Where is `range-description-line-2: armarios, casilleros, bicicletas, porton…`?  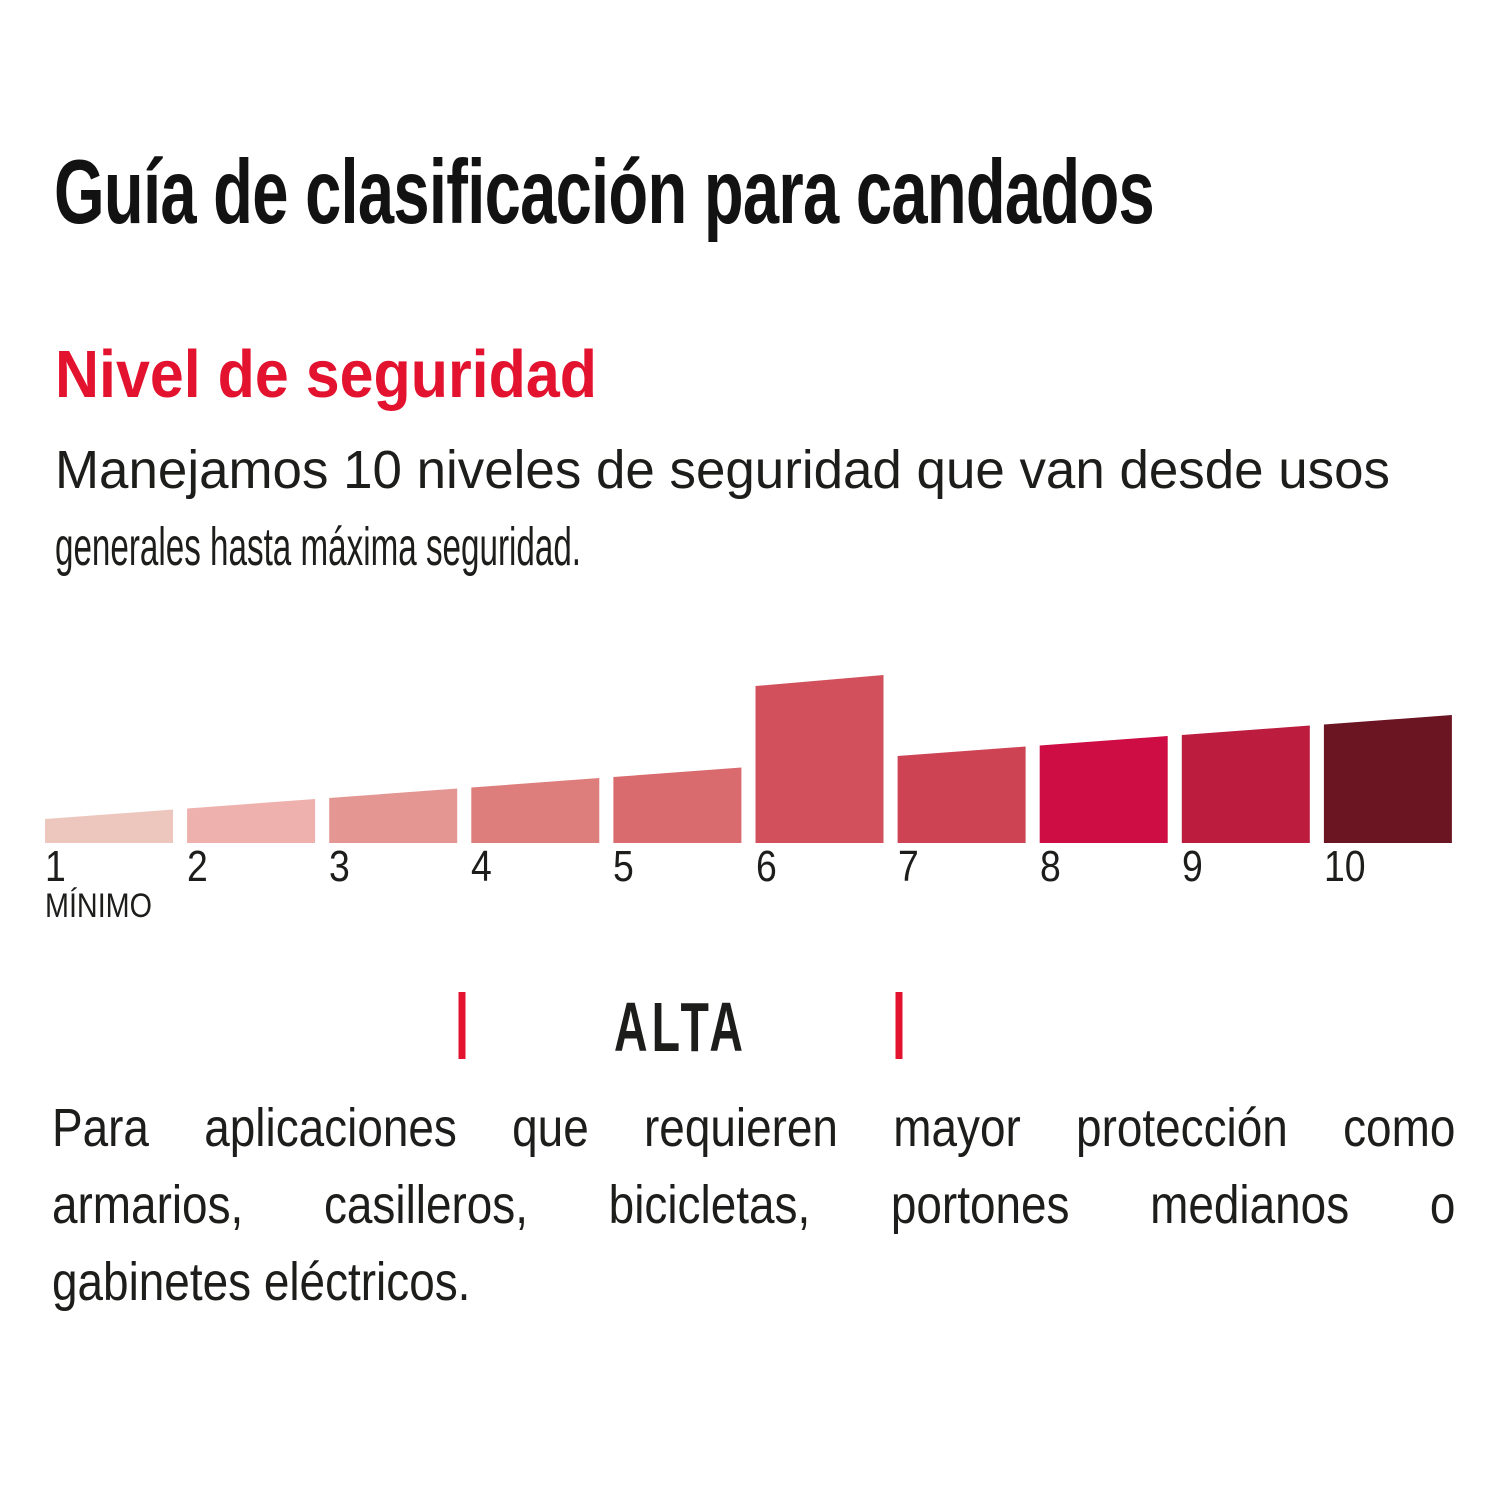 range-description-line-2: armarios, casilleros, bicicletas, porton… is located at coordinates (754, 1205).